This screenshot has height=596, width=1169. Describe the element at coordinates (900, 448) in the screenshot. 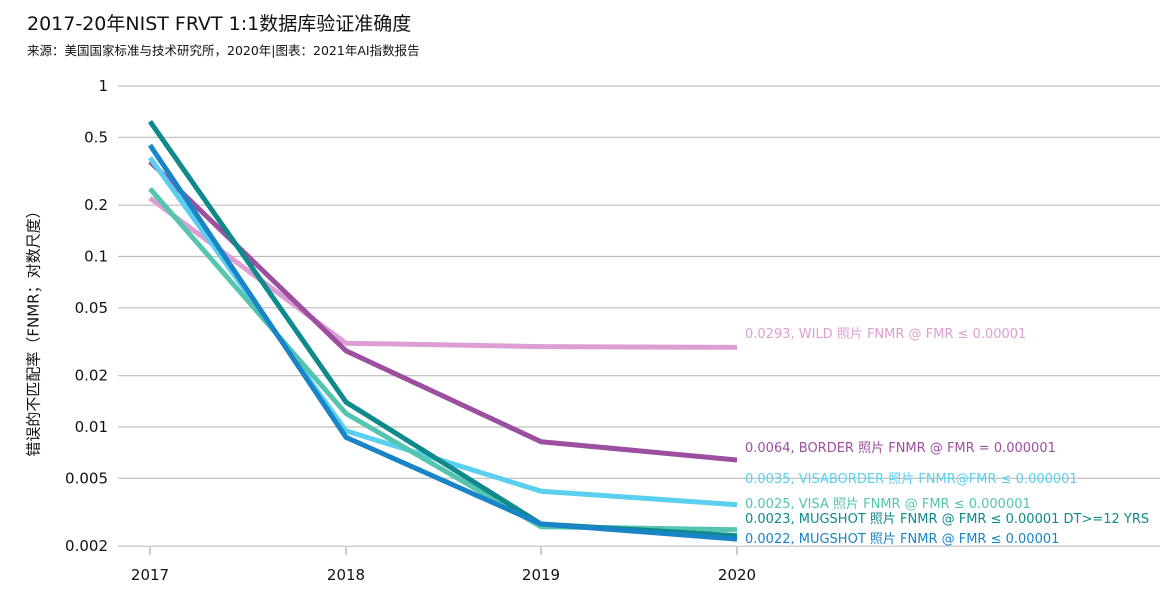

I see `series-label: 0.0064, BORDER 照片 FNMR @ FMR = 0.000001` at that location.